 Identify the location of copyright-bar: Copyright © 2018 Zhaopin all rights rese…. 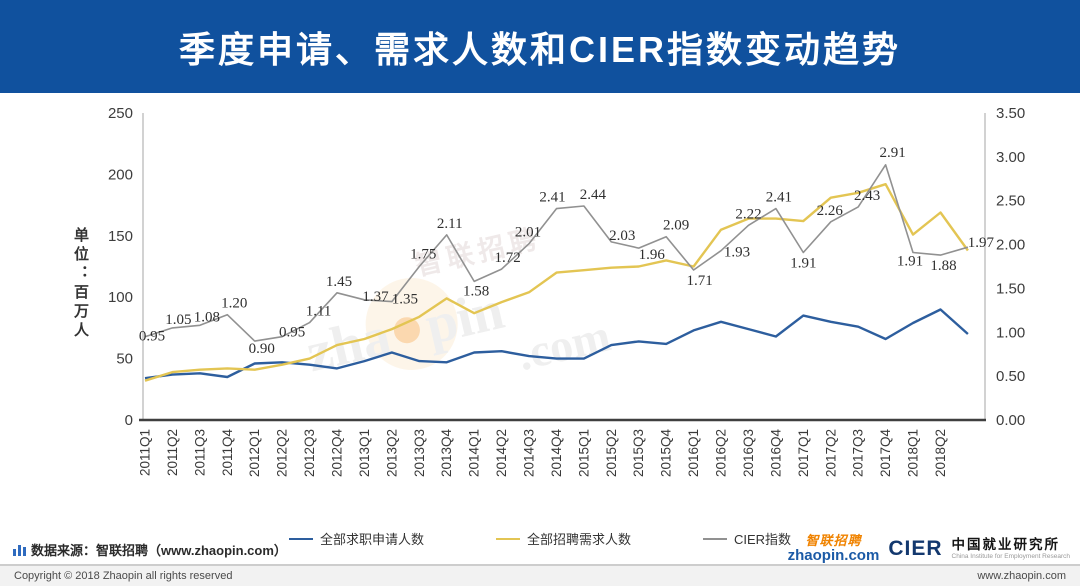
(540, 575).